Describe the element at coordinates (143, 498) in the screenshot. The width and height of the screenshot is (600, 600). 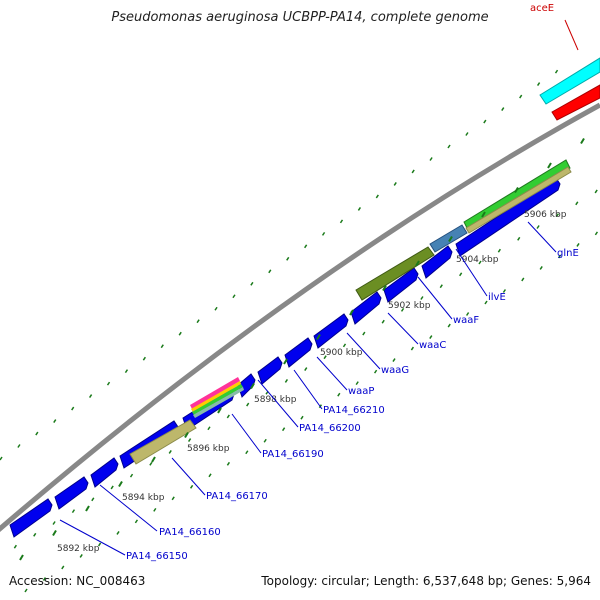
I see `tick-label-5894: 5894 kbp` at that location.